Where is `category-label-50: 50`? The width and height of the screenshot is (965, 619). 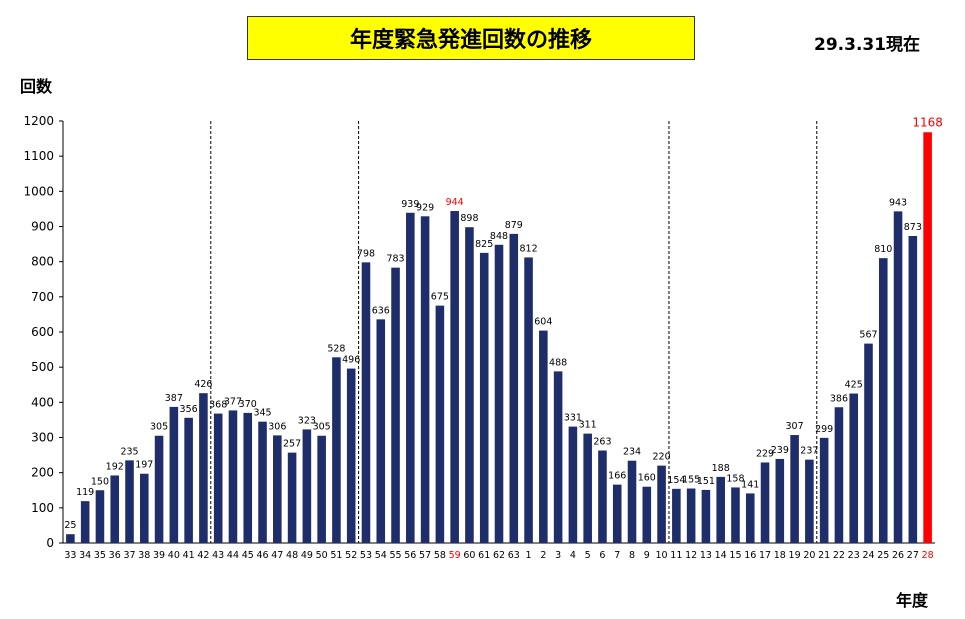 category-label-50: 50 is located at coordinates (322, 555).